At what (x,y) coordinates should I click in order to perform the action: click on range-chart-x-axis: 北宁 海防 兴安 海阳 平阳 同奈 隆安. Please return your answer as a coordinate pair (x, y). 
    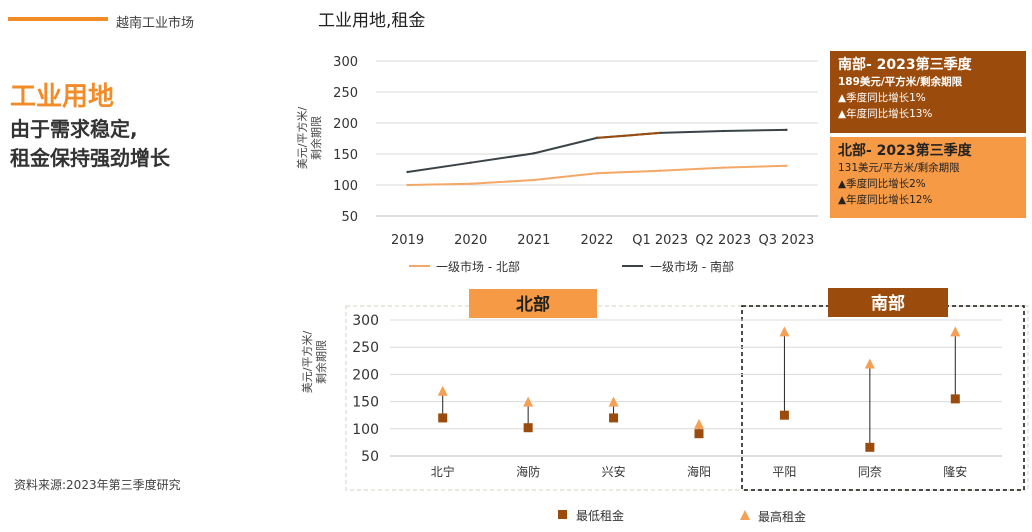
    Looking at the image, I should click on (699, 471).